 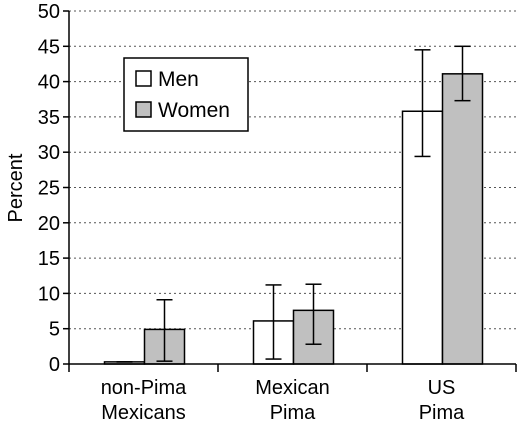 I want to click on category-label: non-Pima, so click(x=144, y=388).